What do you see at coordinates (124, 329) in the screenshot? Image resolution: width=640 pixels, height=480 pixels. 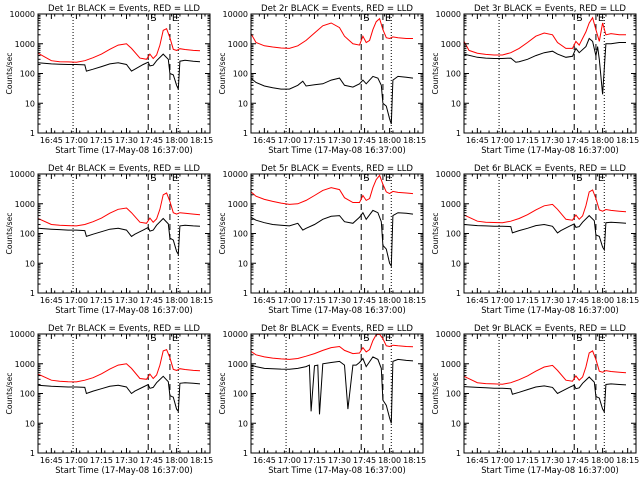 I see `panel-title: Det 7r BLACK = Events, RED = LLD` at bounding box center [124, 329].